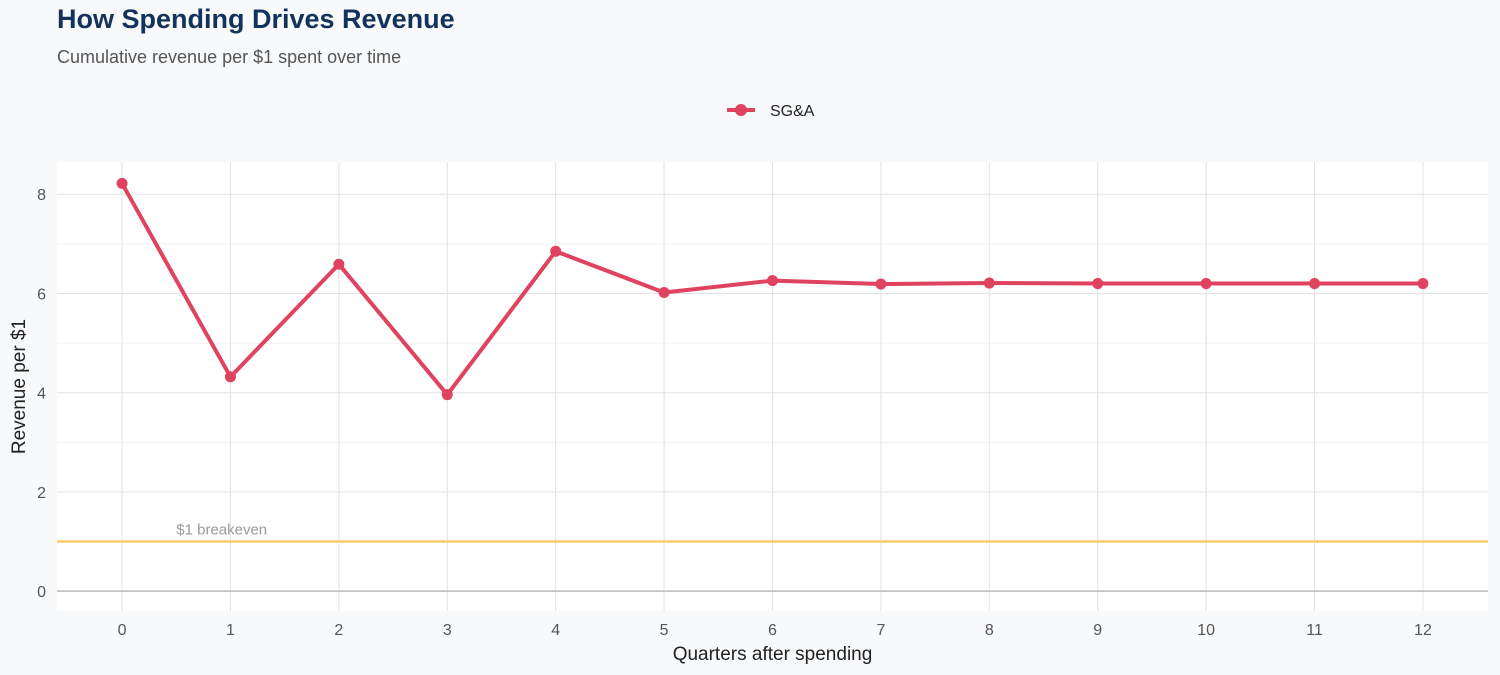 The image size is (1500, 675). I want to click on y-axis-ticks: 0 2 4 6 8, so click(41, 394).